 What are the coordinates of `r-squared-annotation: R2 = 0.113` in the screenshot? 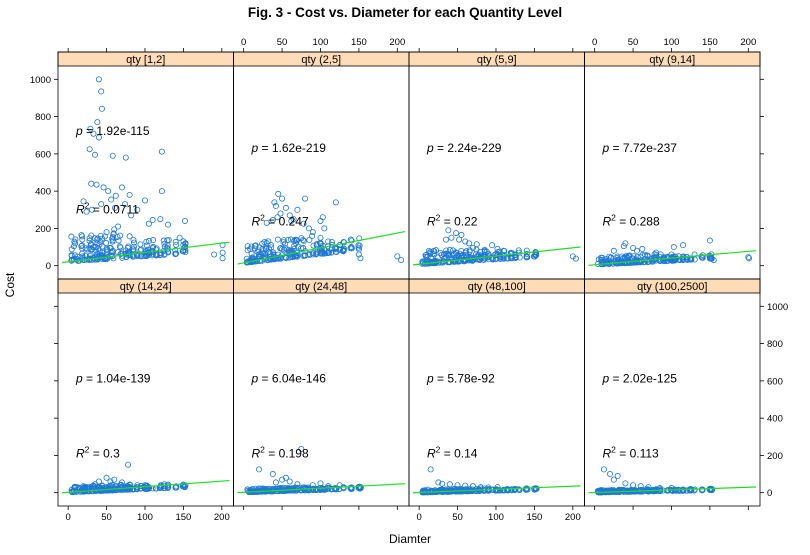 It's located at (631, 452).